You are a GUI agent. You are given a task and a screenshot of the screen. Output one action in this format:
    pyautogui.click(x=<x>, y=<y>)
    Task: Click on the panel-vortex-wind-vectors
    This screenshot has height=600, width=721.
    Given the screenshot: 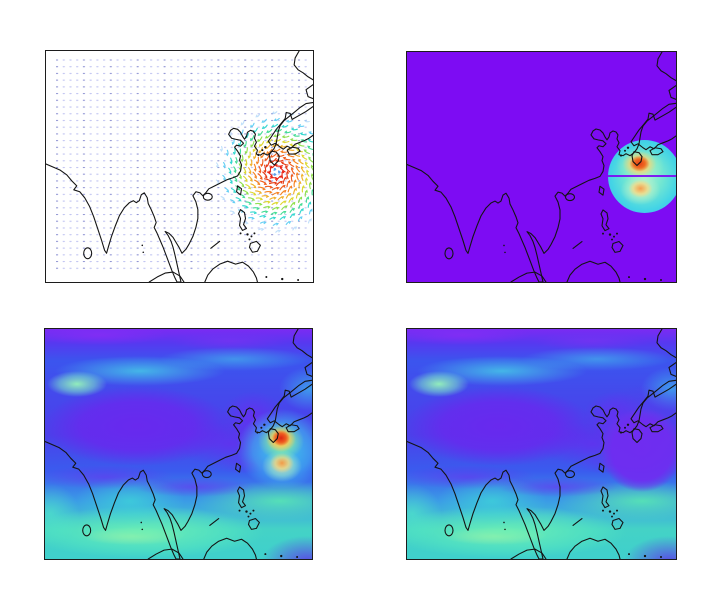 What is the action you would take?
    pyautogui.click(x=179, y=166)
    